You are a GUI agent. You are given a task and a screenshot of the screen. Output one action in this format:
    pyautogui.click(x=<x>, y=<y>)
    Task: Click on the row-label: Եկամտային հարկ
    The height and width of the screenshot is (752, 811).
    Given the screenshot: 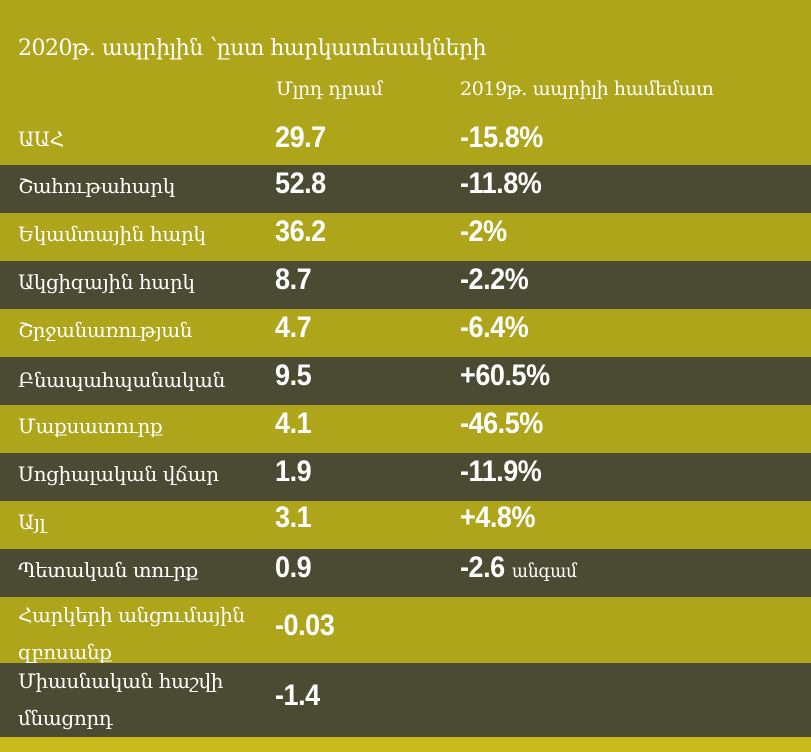 What is the action you would take?
    pyautogui.click(x=112, y=234)
    